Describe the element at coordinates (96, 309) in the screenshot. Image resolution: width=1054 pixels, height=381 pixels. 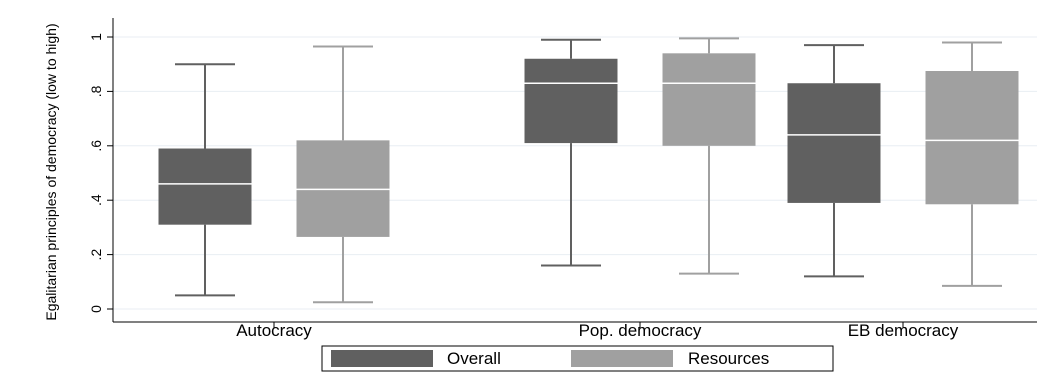
I see `y-tick-label: 0` at that location.